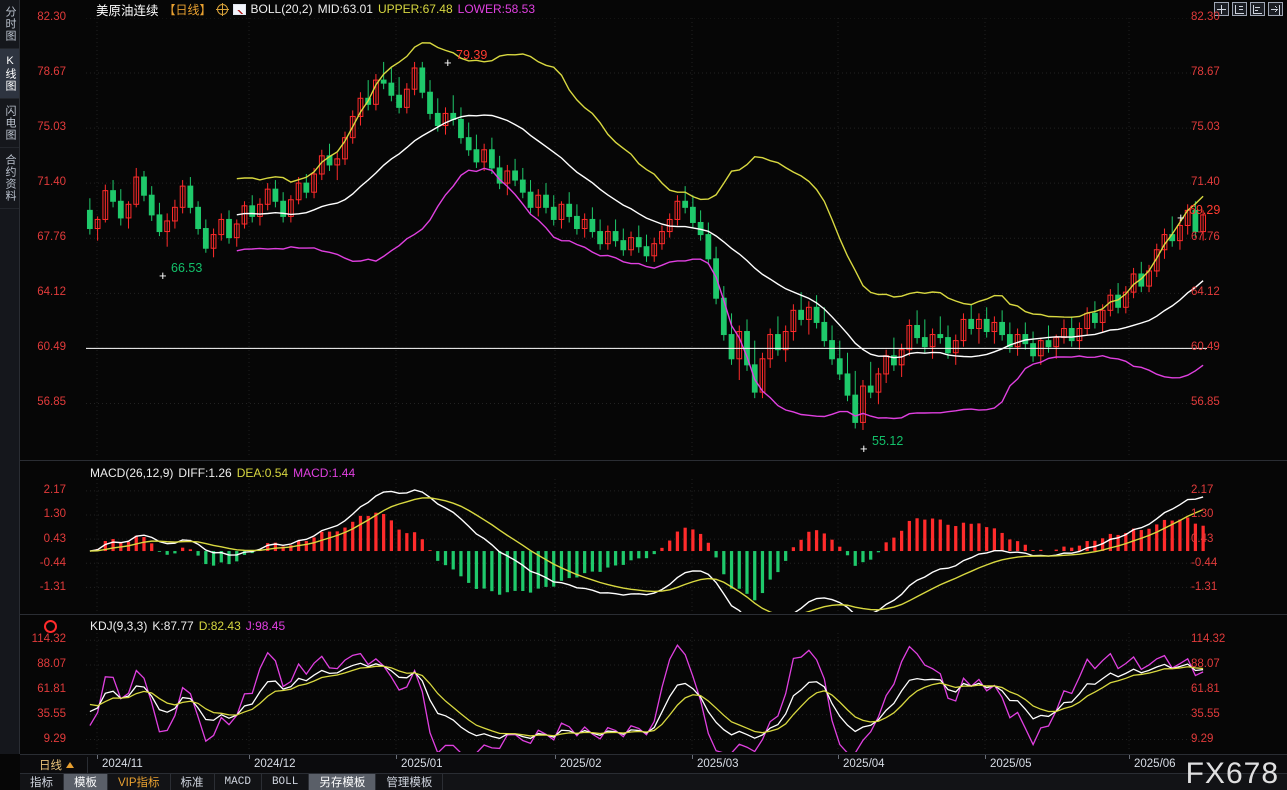 Image resolution: width=1287 pixels, height=790 pixels. Describe the element at coordinates (1232, 773) in the screenshot. I see `watermark: FX678` at that location.